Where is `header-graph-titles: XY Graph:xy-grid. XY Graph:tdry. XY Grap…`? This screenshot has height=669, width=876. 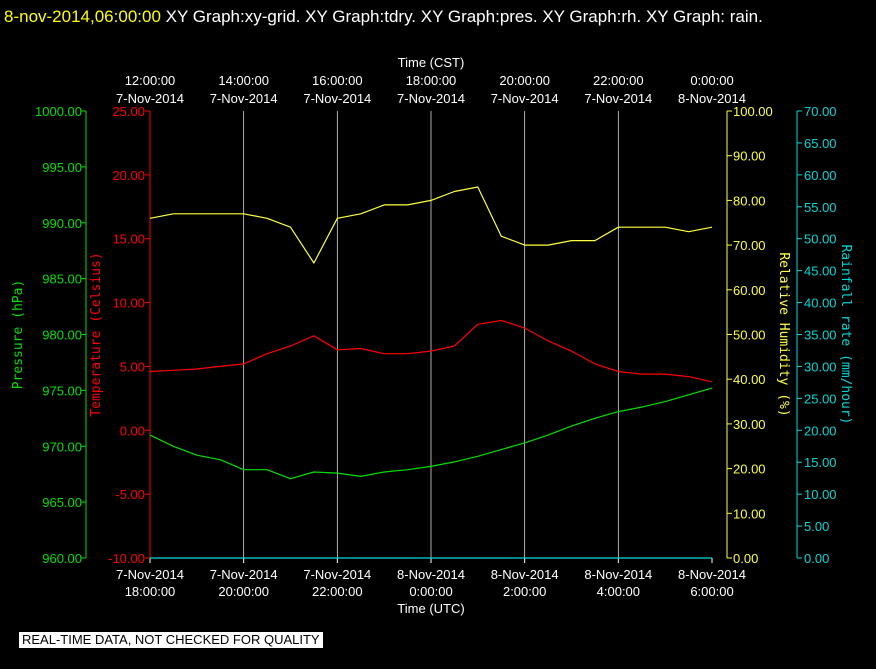
header-graph-titles: XY Graph:xy-grid. XY Graph:tdry. XY Grap… is located at coordinates (464, 16).